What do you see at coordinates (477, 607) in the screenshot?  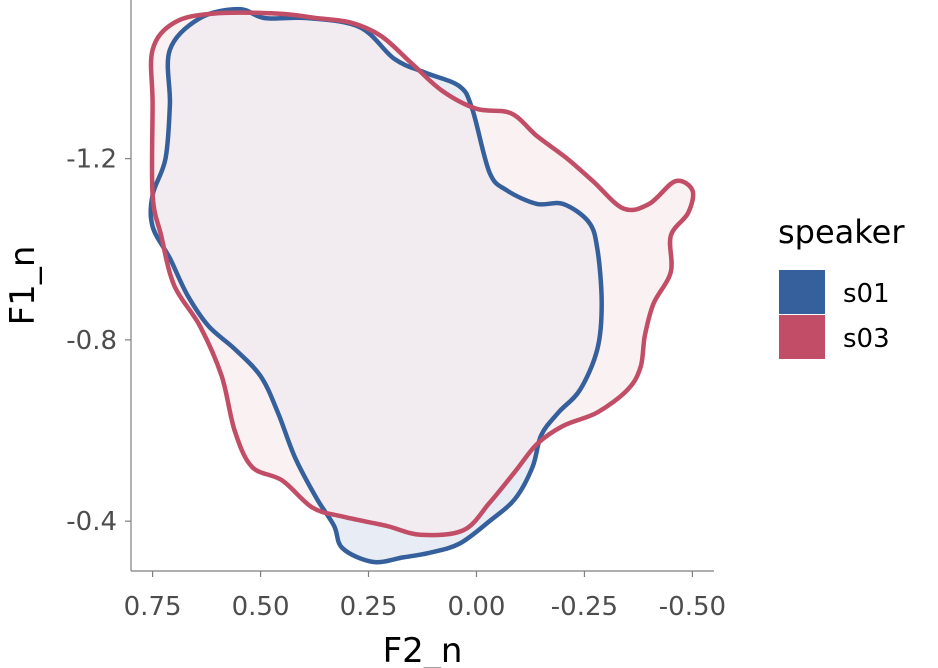 I see `x-tick-label: 0.00` at bounding box center [477, 607].